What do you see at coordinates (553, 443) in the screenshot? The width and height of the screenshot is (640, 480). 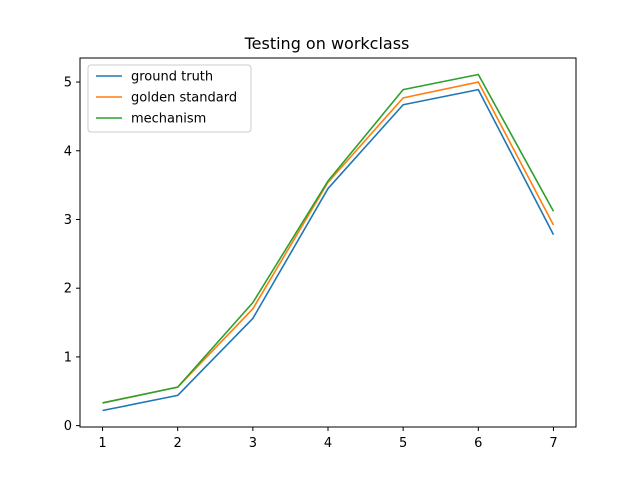 I see `x-tick-label: 7` at bounding box center [553, 443].